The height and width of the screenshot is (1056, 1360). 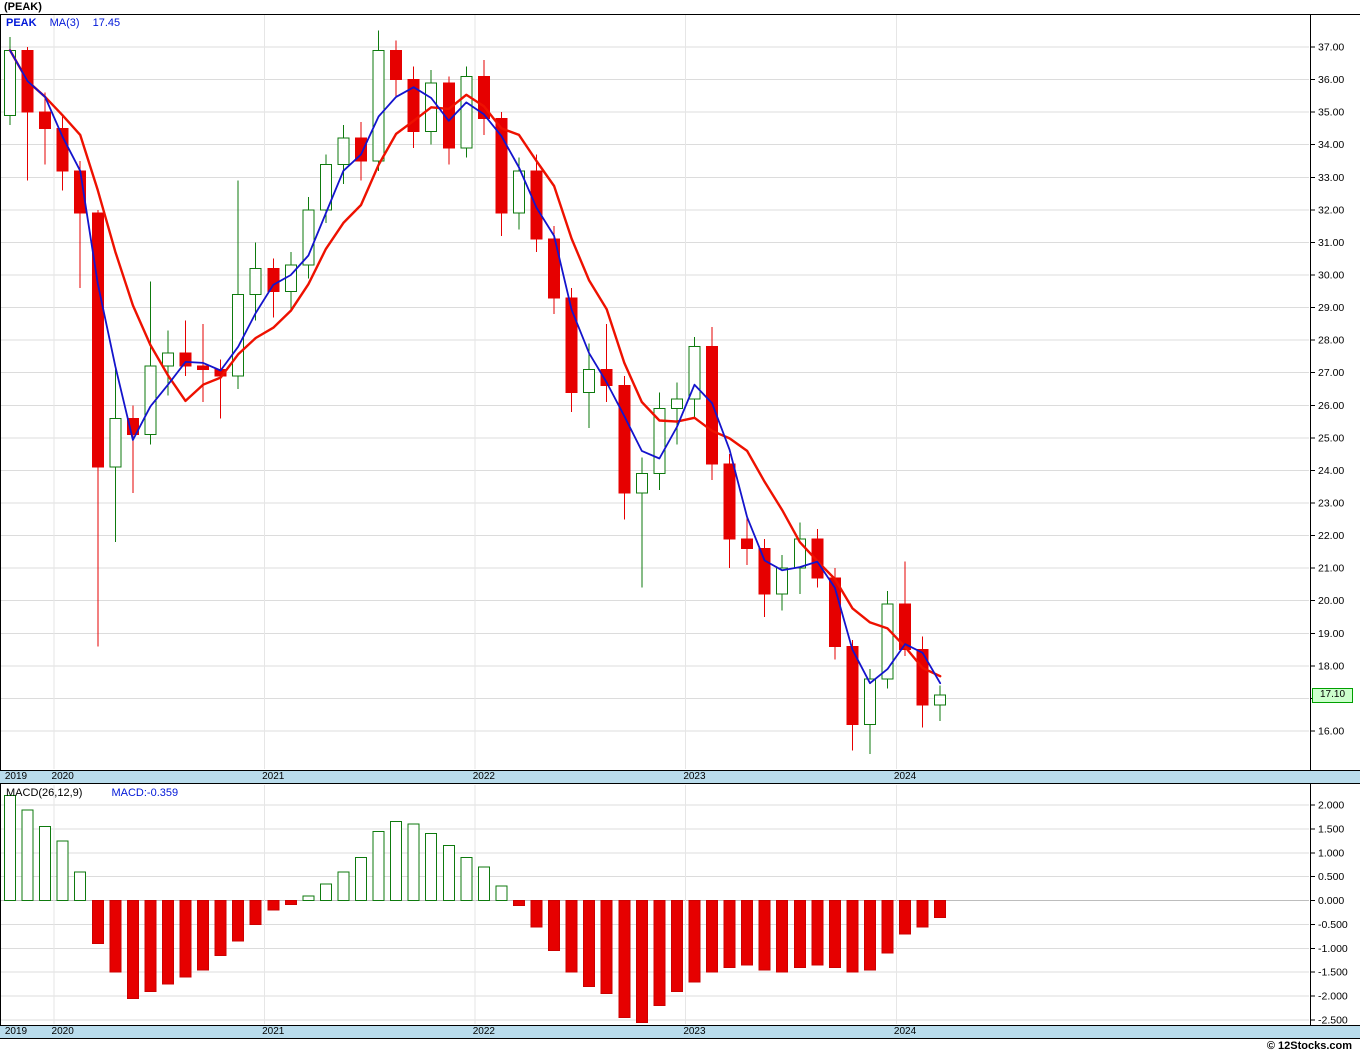 I want to click on price-tick-label: 28.00, so click(x=1331, y=341).